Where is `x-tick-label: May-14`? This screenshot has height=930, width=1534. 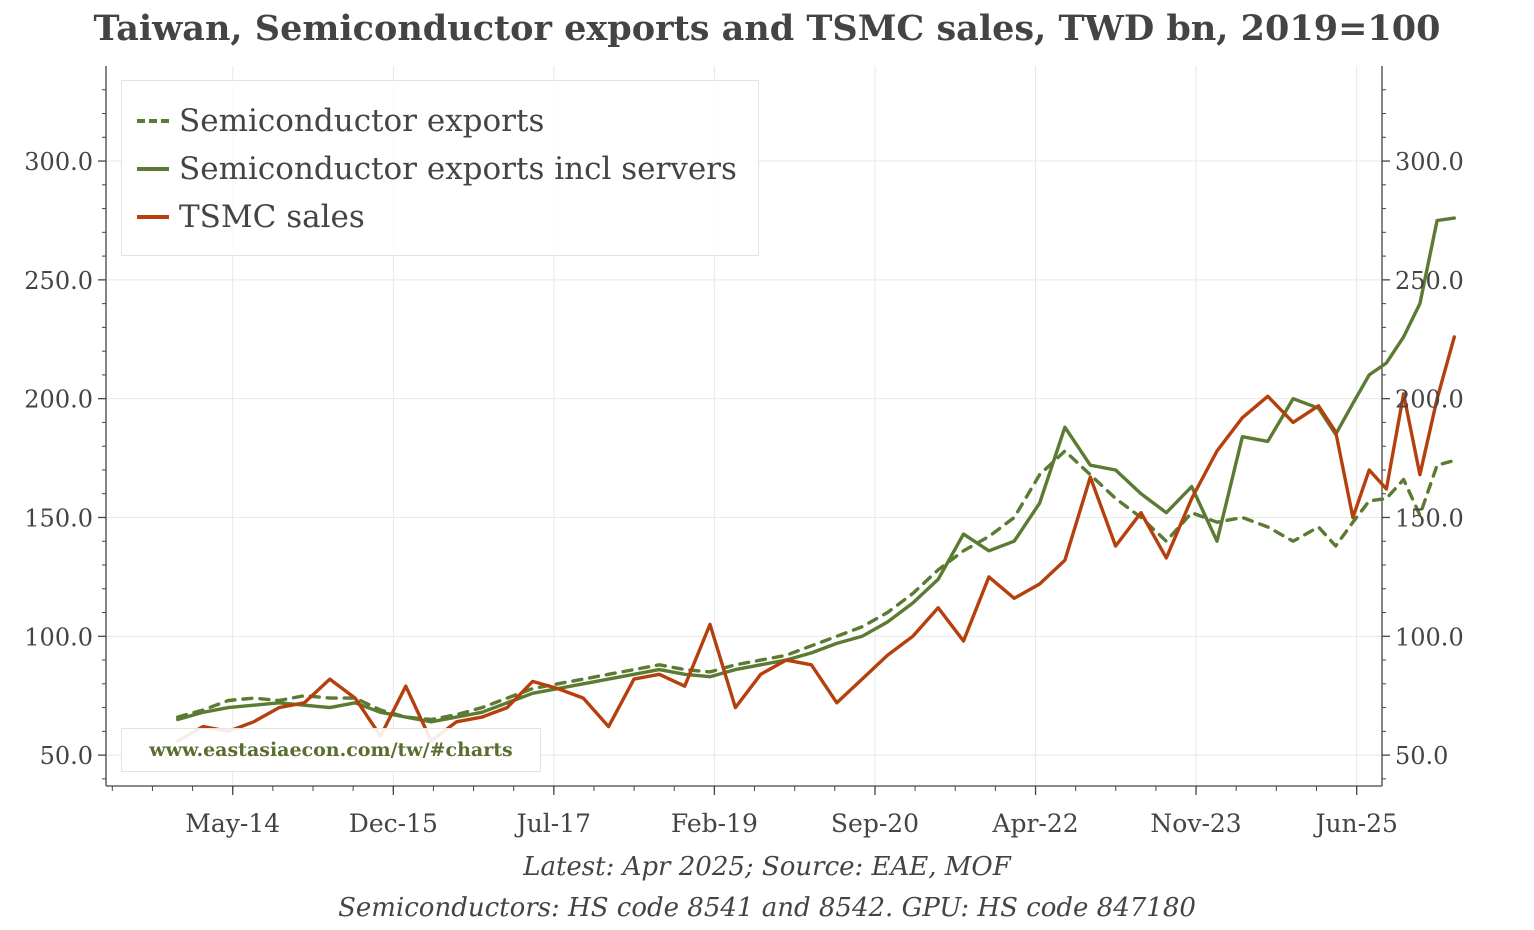 x-tick-label: May-14 is located at coordinates (232, 823).